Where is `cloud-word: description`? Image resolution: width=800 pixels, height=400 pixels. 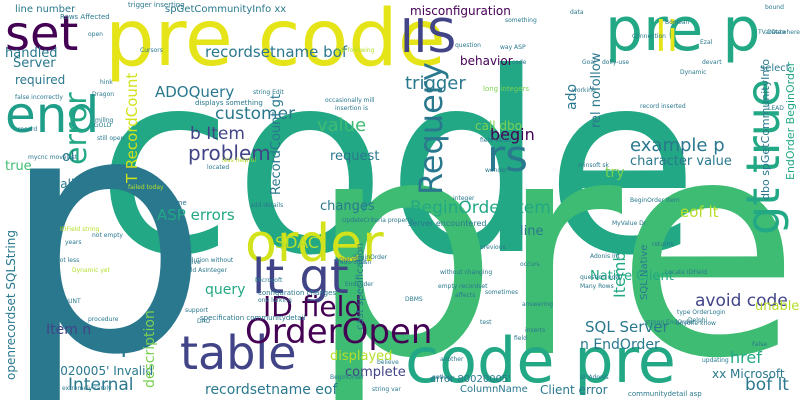
cloud-word: description is located at coordinates (150, 349).